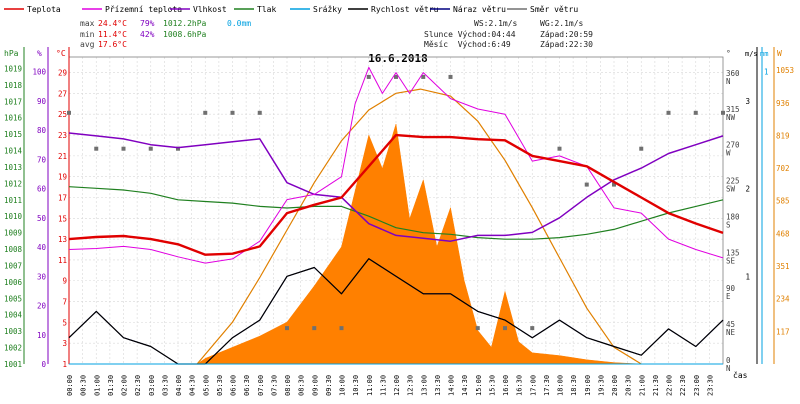 Image resolution: width=800 pixels, height=404 pixels. What do you see at coordinates (42, 130) in the screenshot?
I see `pct-tick-label: 80` at bounding box center [42, 130].